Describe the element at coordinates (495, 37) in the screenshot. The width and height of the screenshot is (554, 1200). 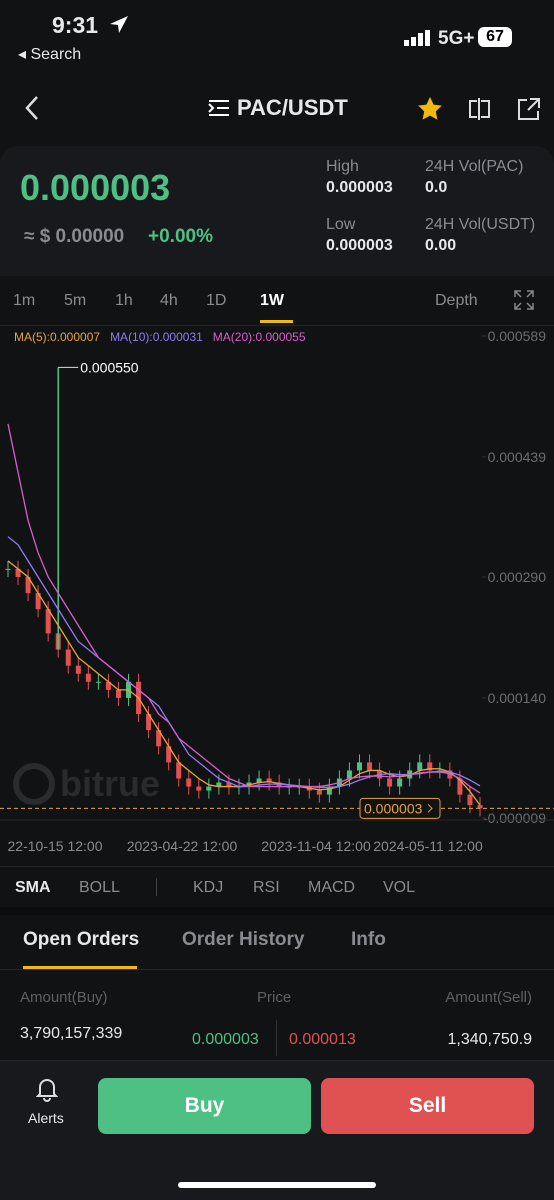
I see `battery: 67` at that location.